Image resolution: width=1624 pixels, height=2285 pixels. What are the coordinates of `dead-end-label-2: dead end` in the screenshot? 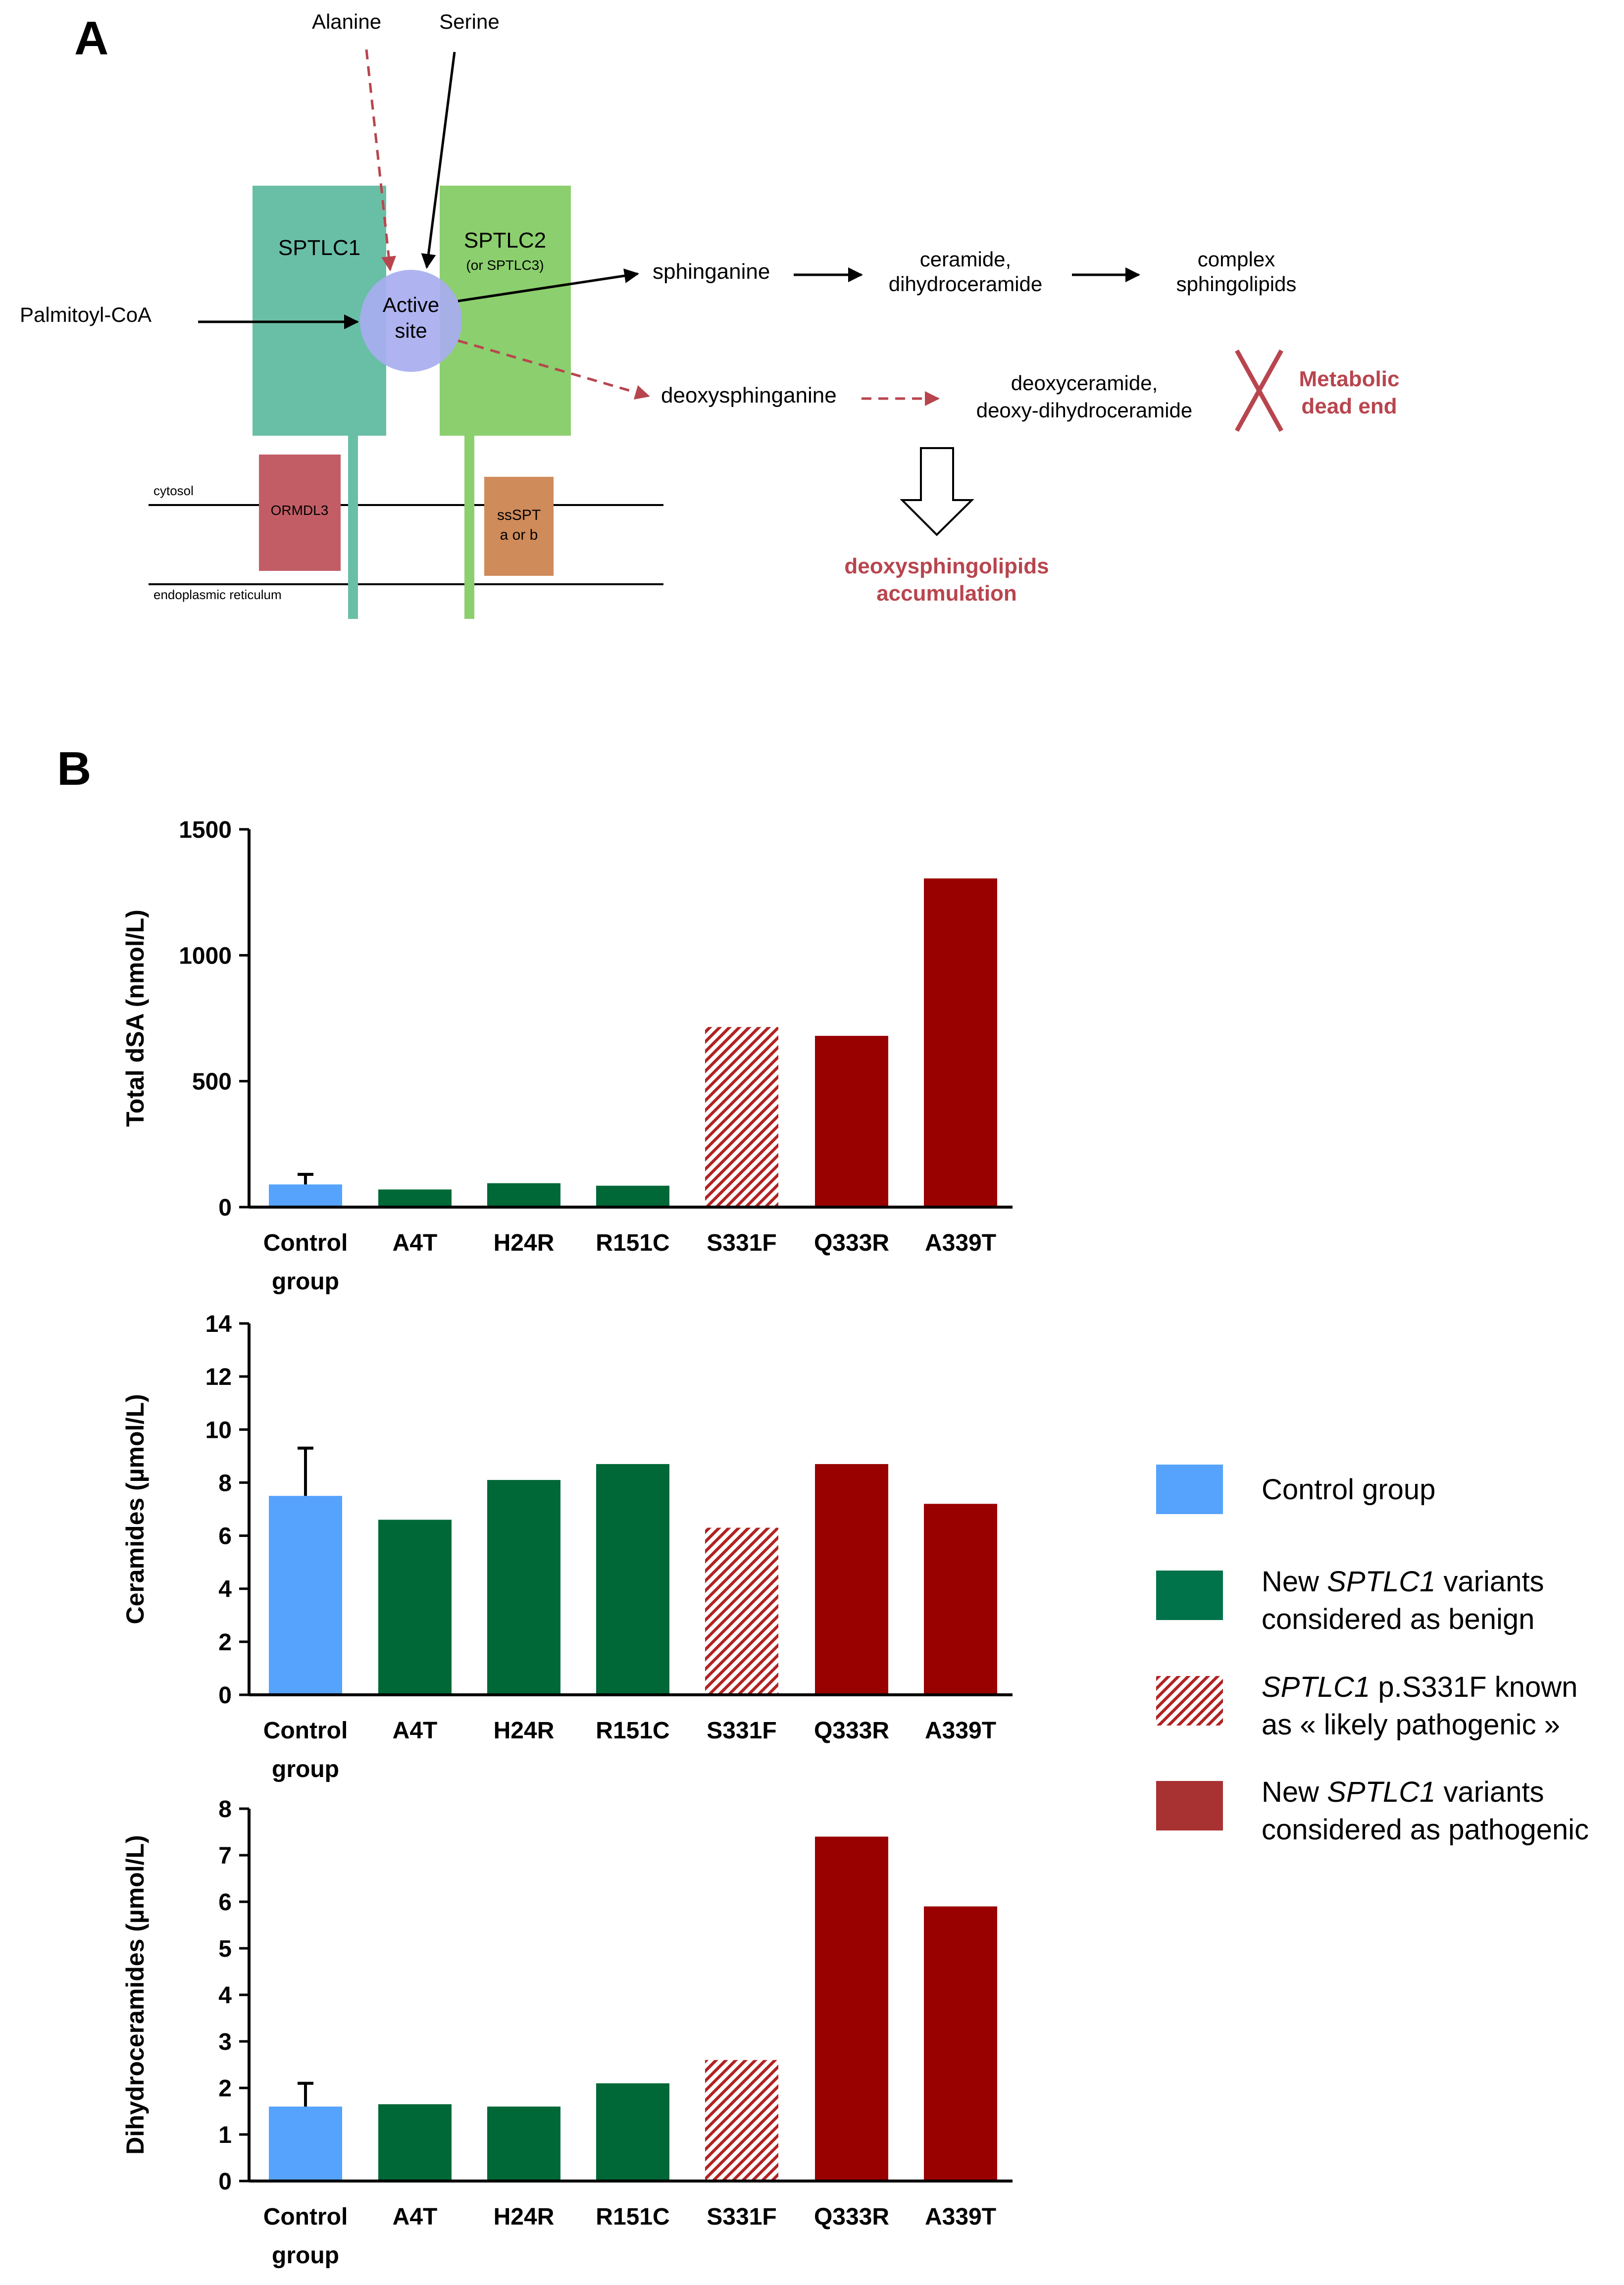 It's located at (1349, 406).